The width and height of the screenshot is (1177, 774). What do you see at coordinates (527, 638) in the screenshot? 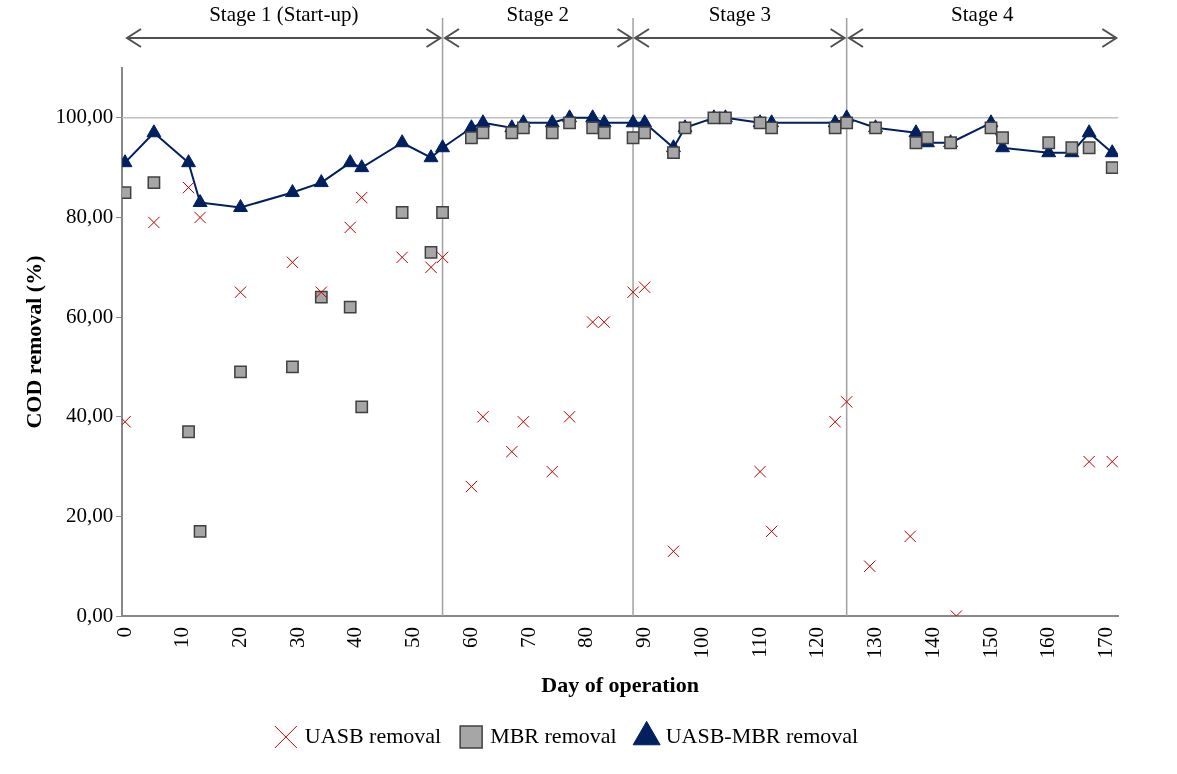
I see `x-tick-label: 70` at bounding box center [527, 638].